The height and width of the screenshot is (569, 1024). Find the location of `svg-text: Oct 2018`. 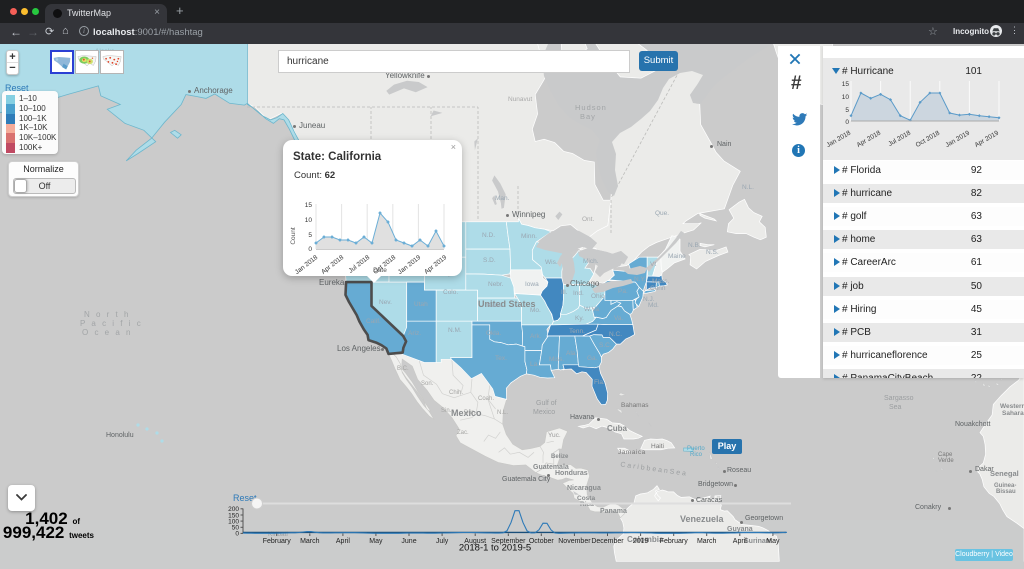

svg-text: Oct 2018 is located at coordinates (928, 138).